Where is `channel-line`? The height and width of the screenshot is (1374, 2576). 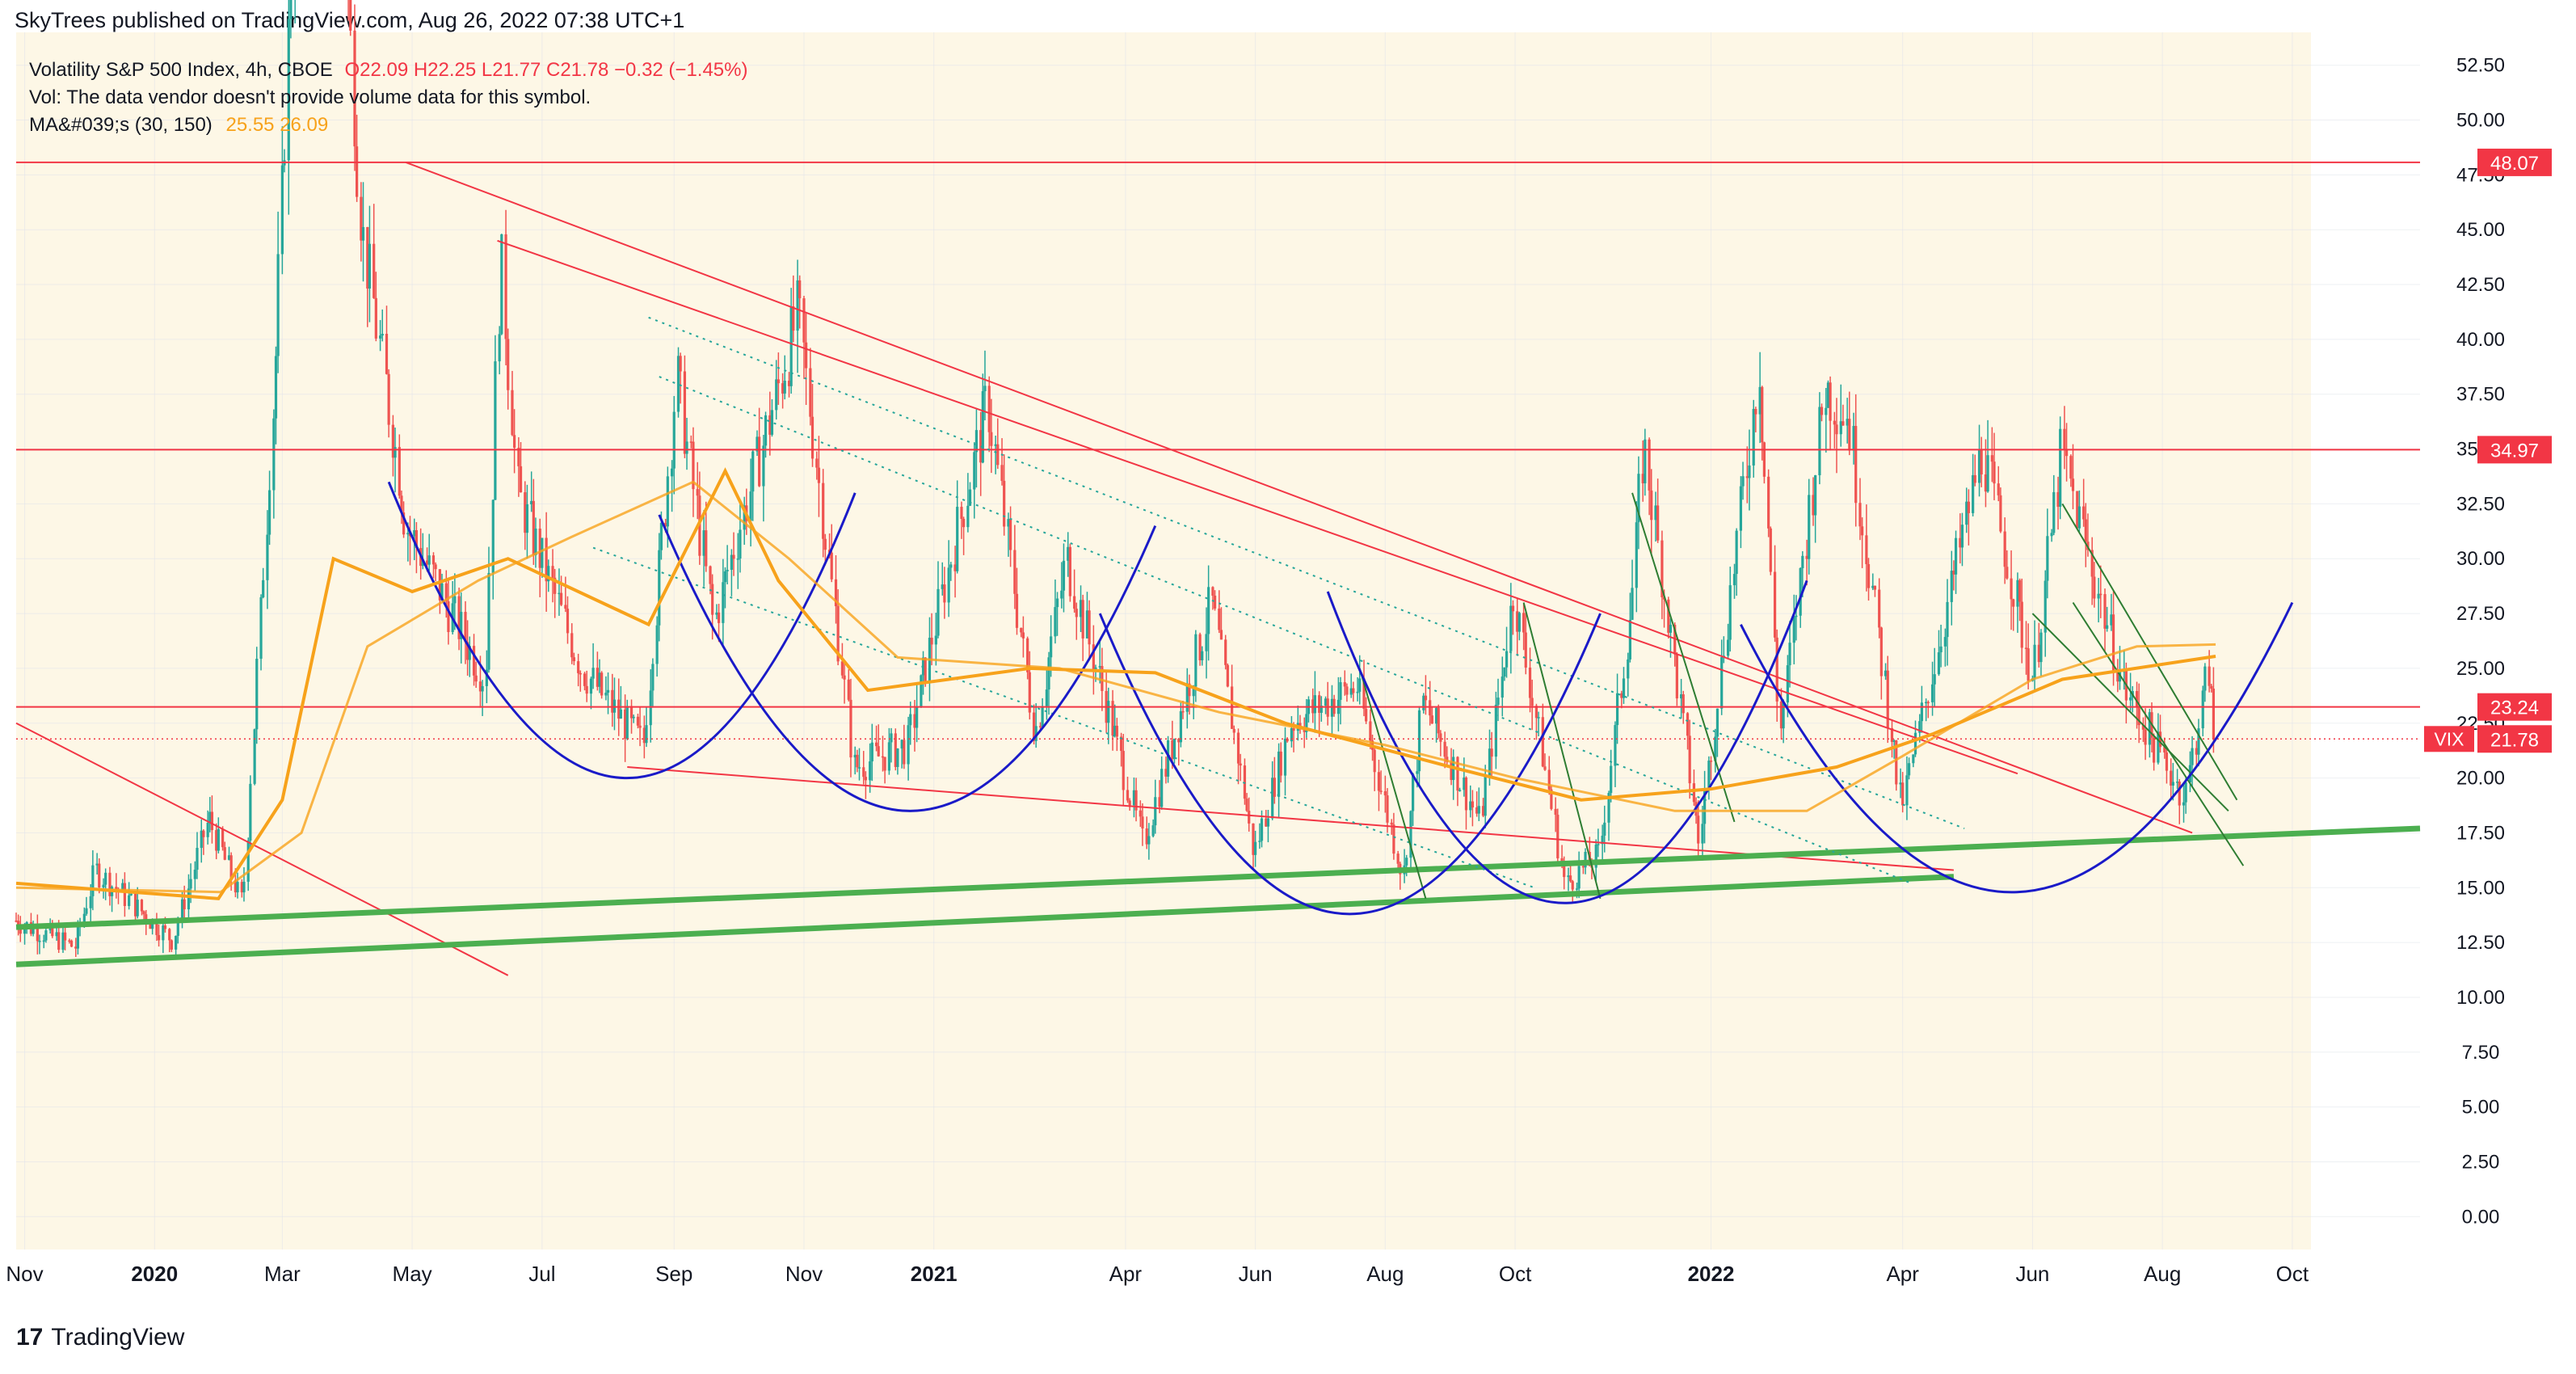 channel-line is located at coordinates (1392, 784).